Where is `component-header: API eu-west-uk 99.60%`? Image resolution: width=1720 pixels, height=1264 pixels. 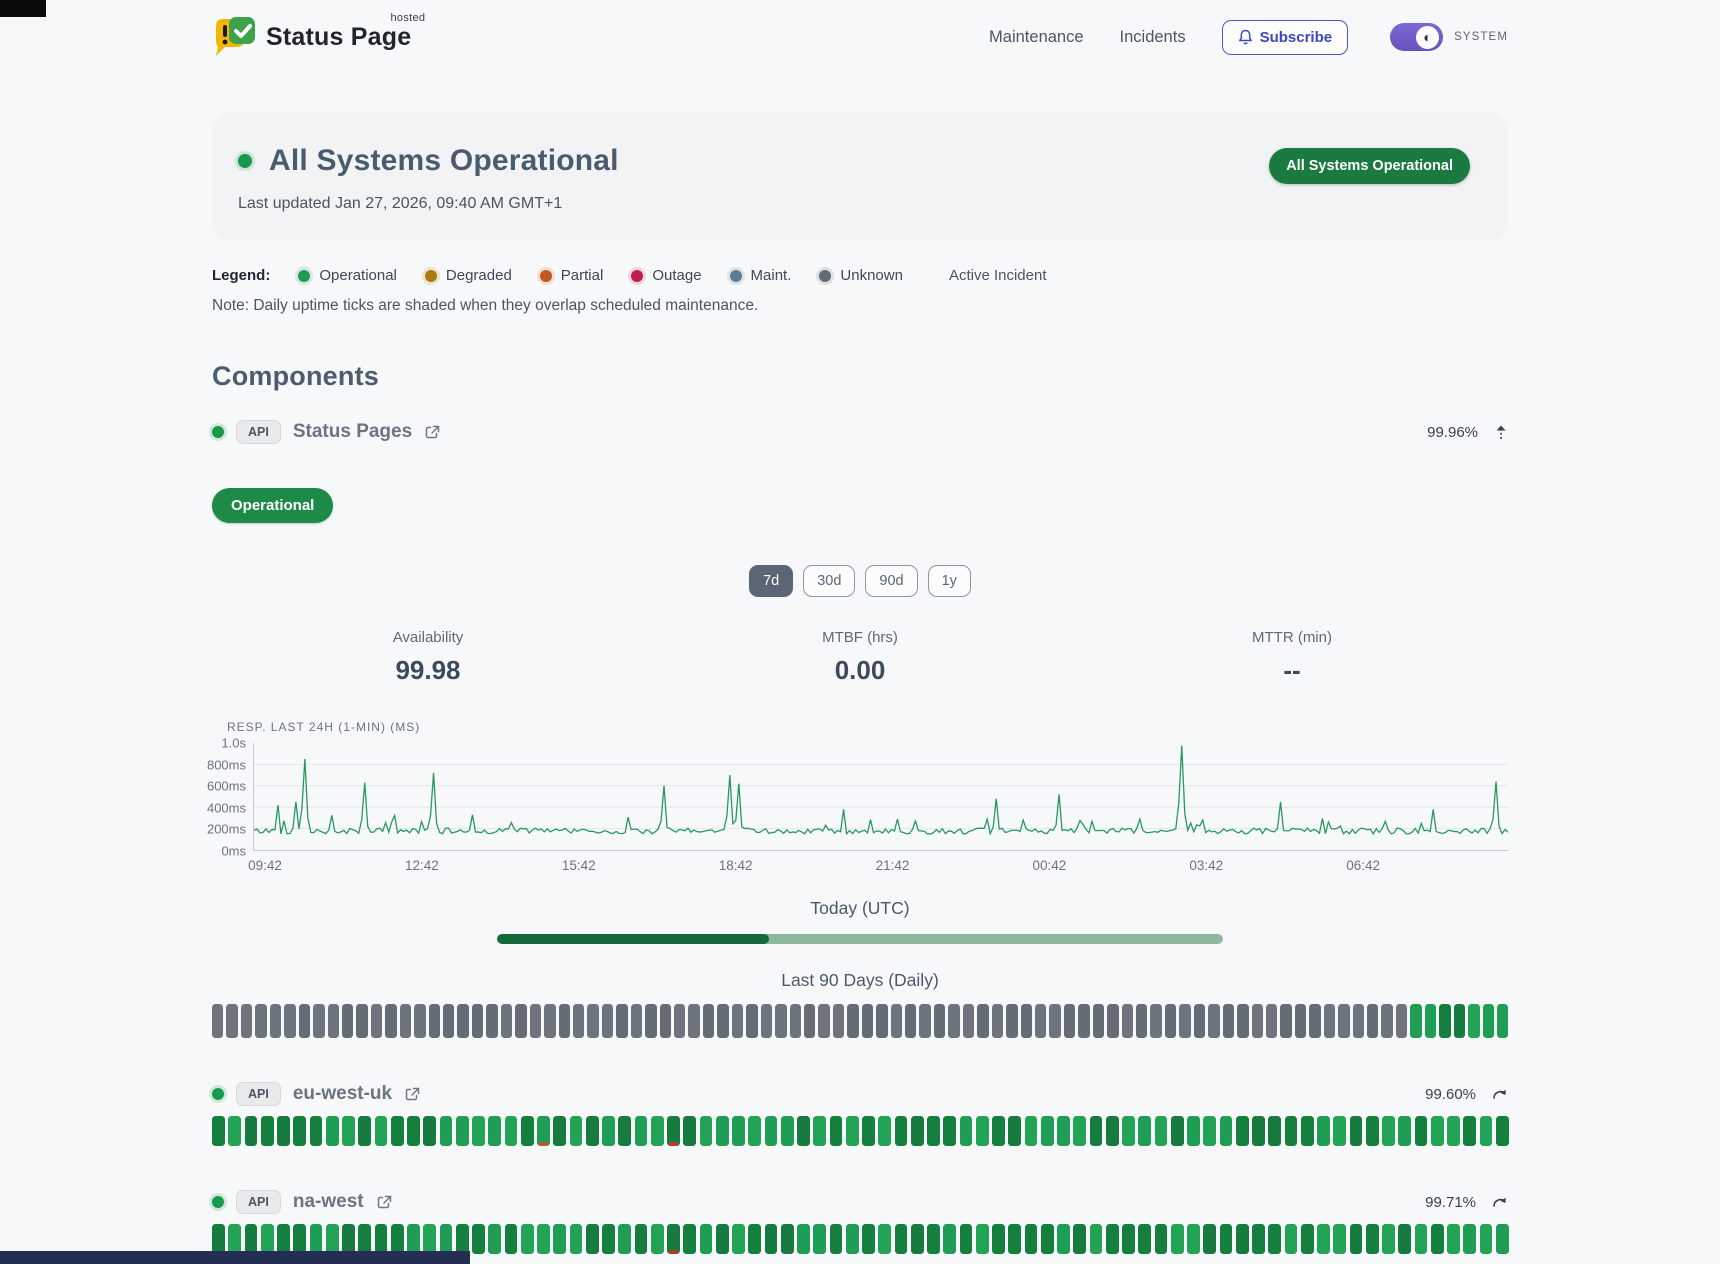
component-header: API eu-west-uk 99.60% is located at coordinates (860, 1094).